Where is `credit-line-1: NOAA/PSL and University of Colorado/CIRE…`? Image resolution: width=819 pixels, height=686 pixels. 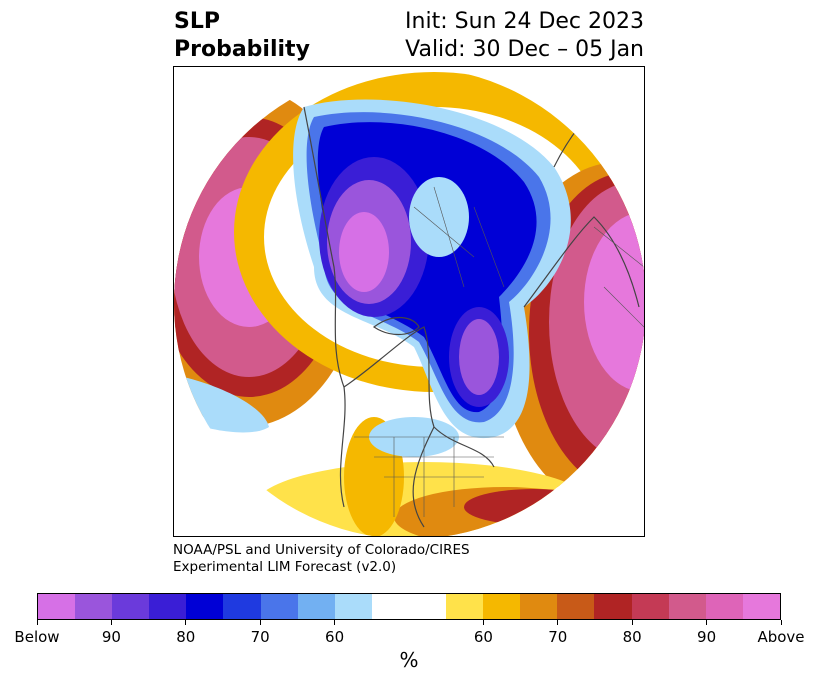
credit-line-1: NOAA/PSL and University of Colorado/CIRE… is located at coordinates (321, 550).